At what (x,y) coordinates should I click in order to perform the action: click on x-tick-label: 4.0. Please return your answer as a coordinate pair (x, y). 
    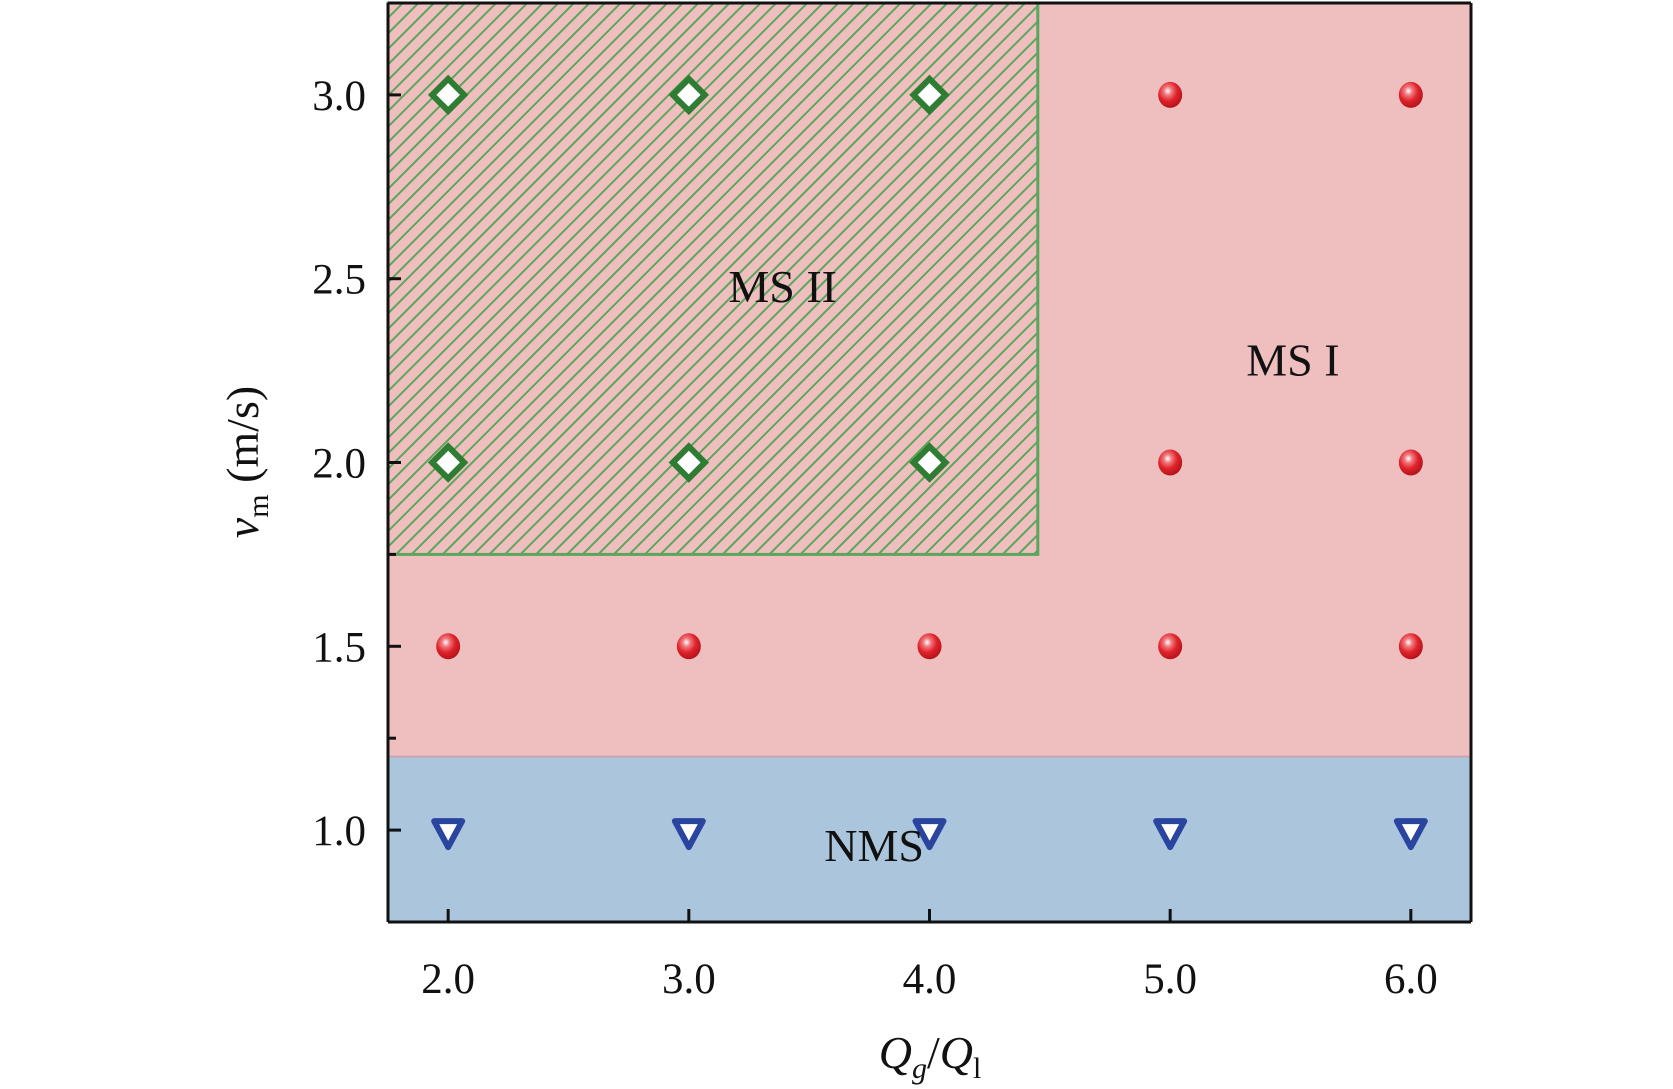
    Looking at the image, I should click on (930, 979).